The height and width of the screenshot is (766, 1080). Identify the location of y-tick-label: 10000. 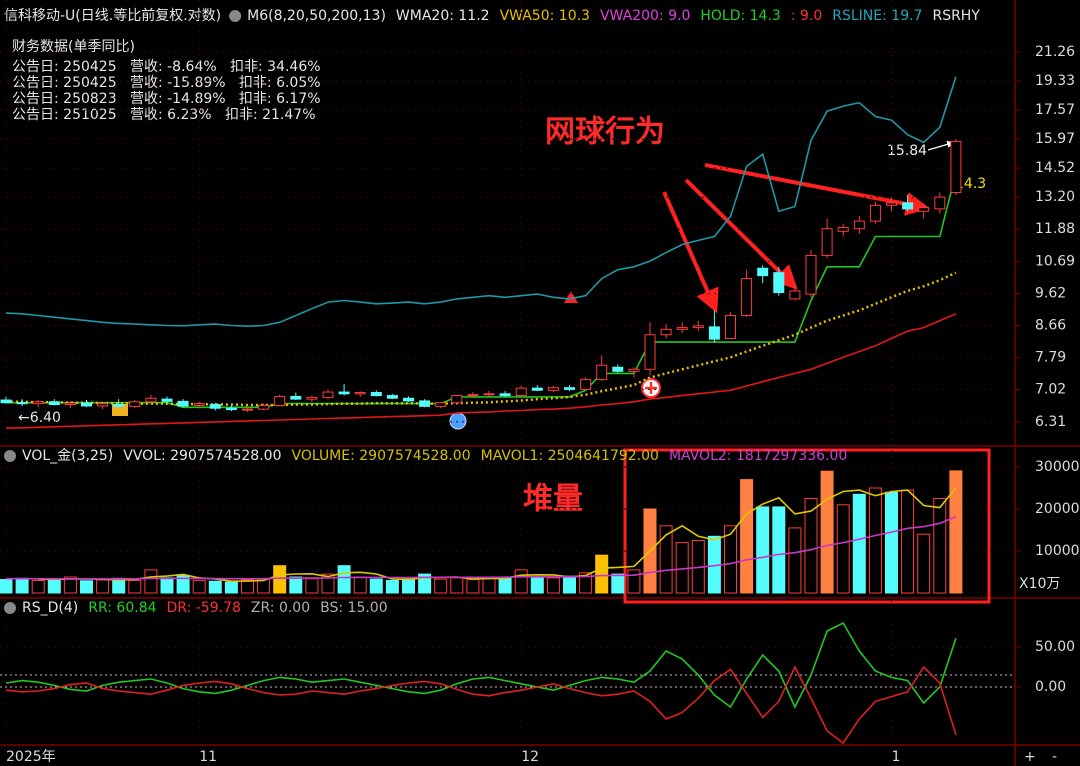
(1057, 551).